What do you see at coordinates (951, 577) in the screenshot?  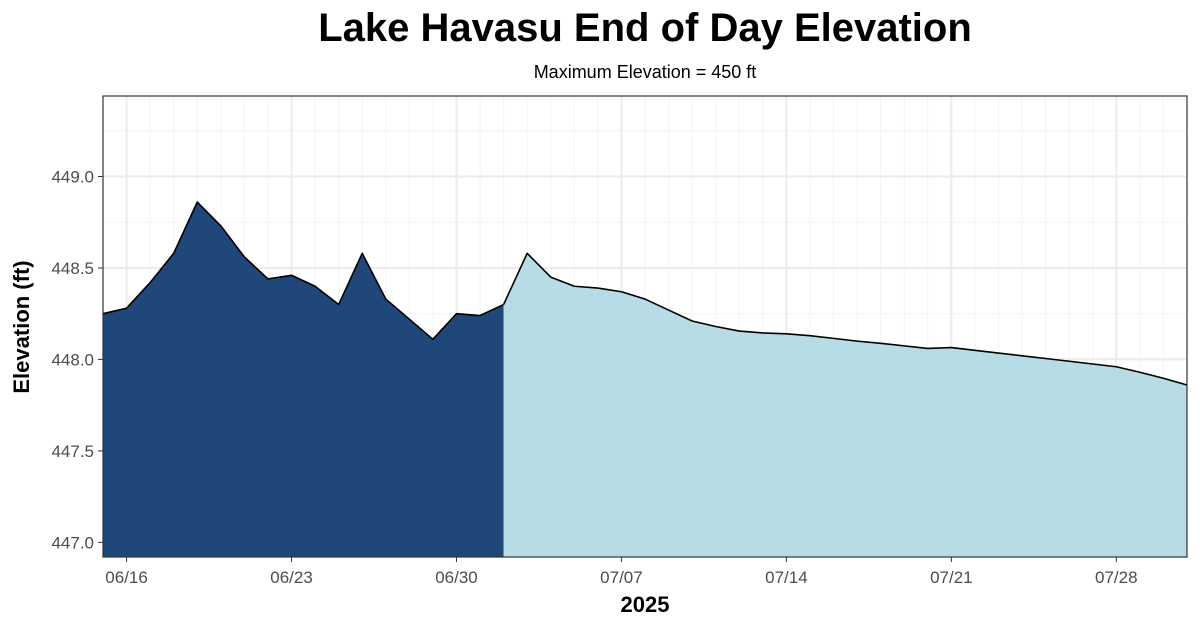 I see `x-tick-label: 07/21` at bounding box center [951, 577].